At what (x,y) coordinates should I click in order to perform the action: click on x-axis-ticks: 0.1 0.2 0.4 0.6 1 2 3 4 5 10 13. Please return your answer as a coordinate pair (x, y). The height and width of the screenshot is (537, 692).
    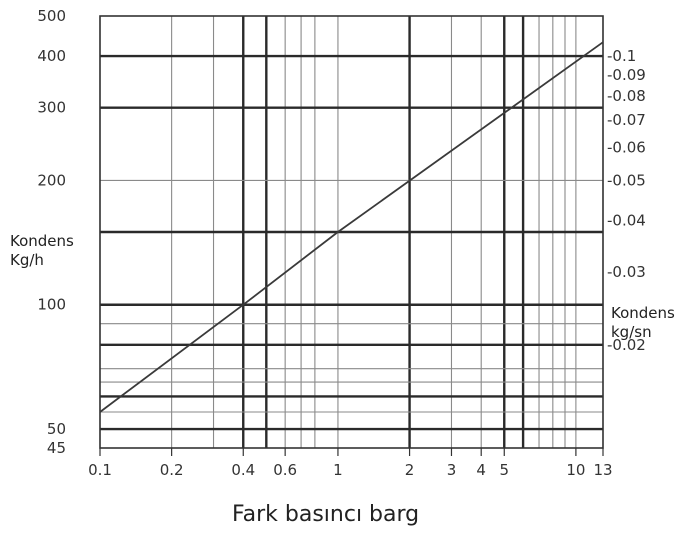
    Looking at the image, I should click on (350, 463).